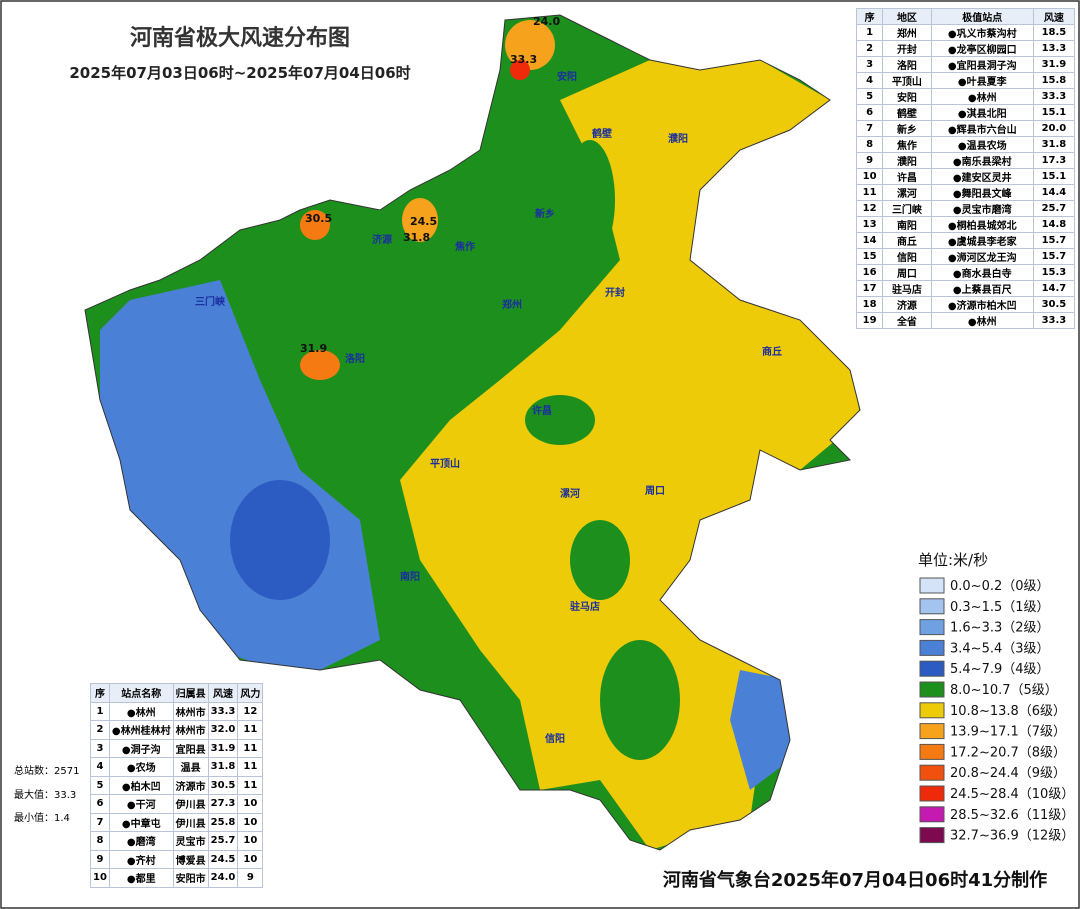 The image size is (1080, 909). I want to click on table-row: 1 ●林州 林州市 33.3 12, so click(177, 711).